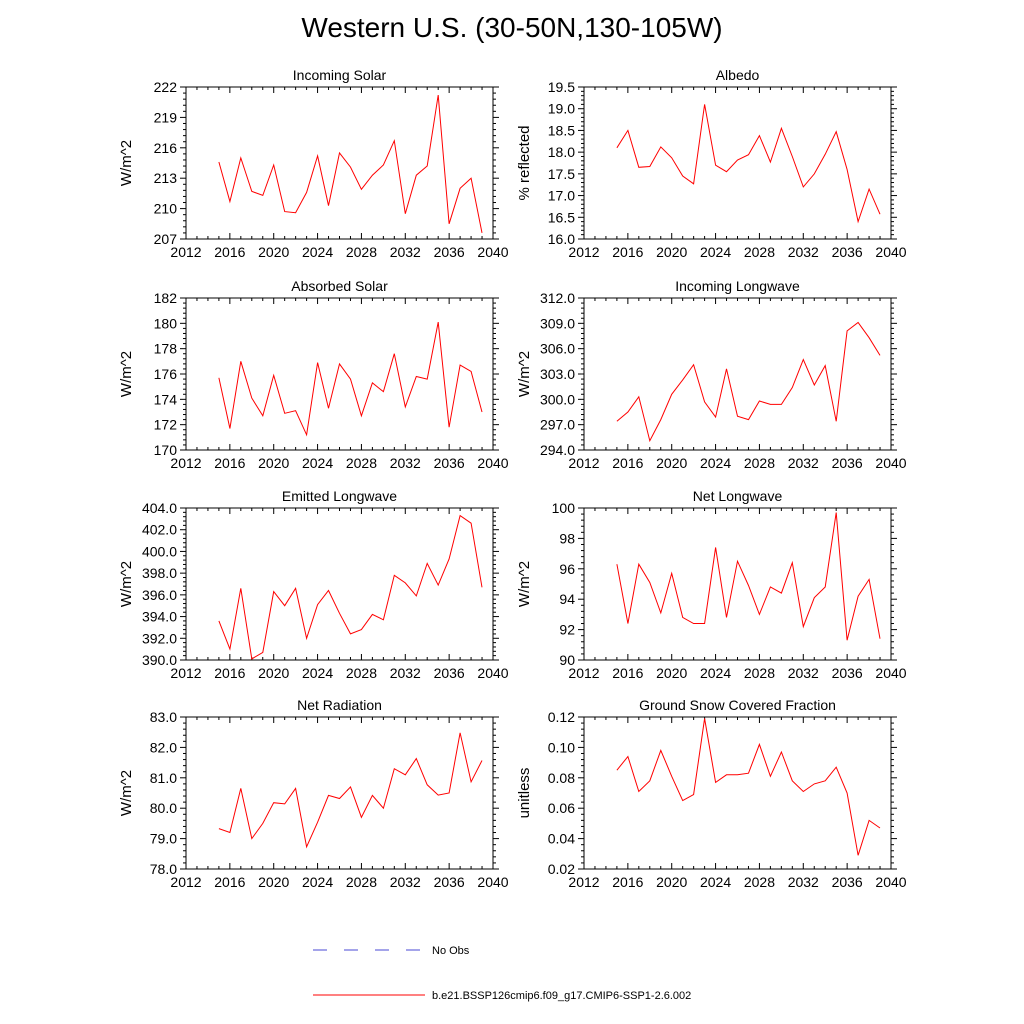 The height and width of the screenshot is (1024, 1024). What do you see at coordinates (166, 323) in the screenshot?
I see `y-tick-label: 180` at bounding box center [166, 323].